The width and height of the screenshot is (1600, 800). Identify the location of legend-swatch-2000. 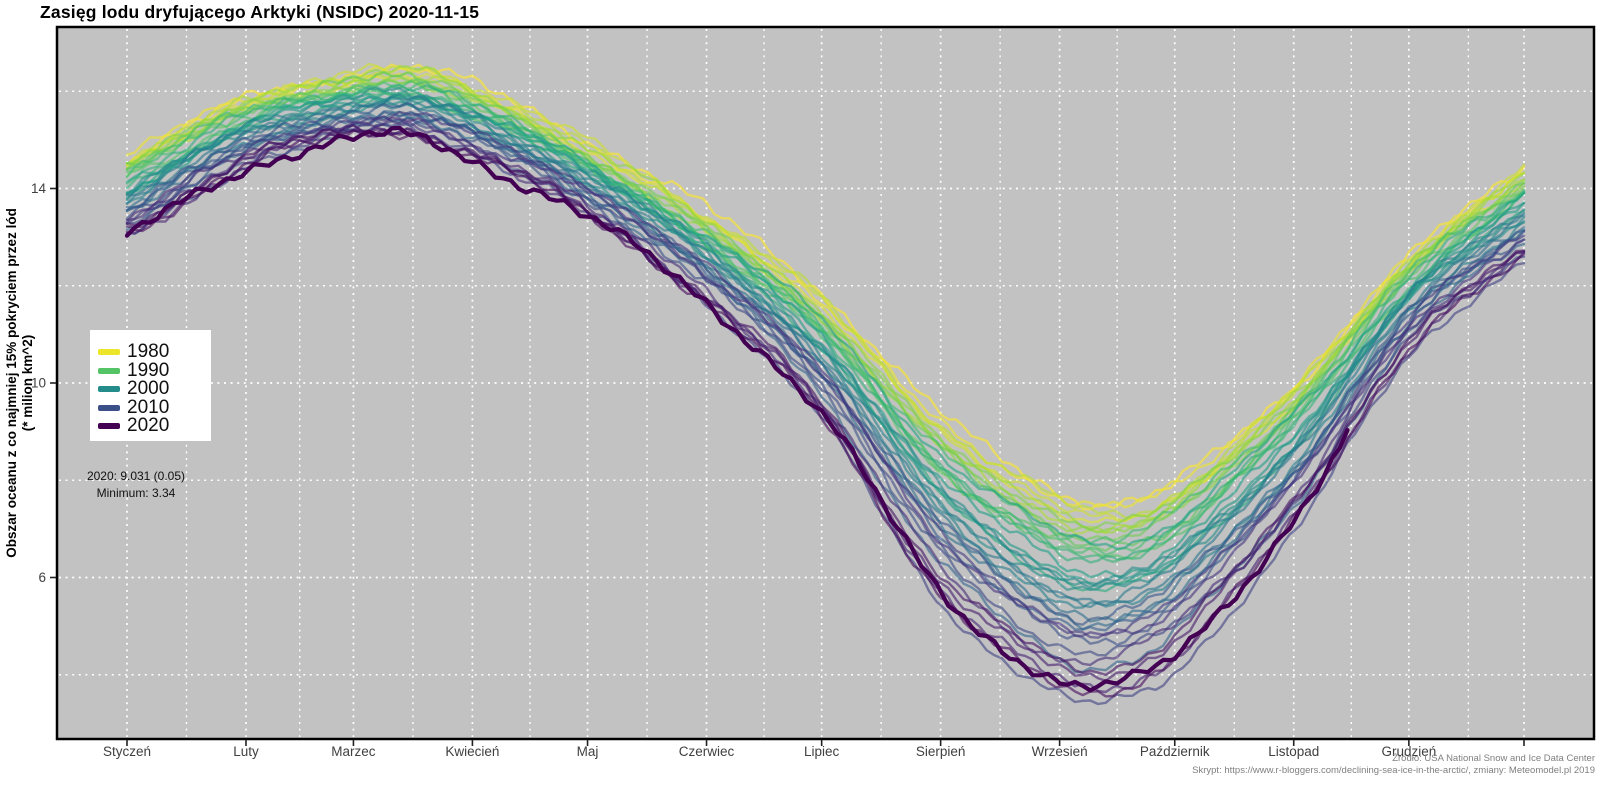
(109, 389).